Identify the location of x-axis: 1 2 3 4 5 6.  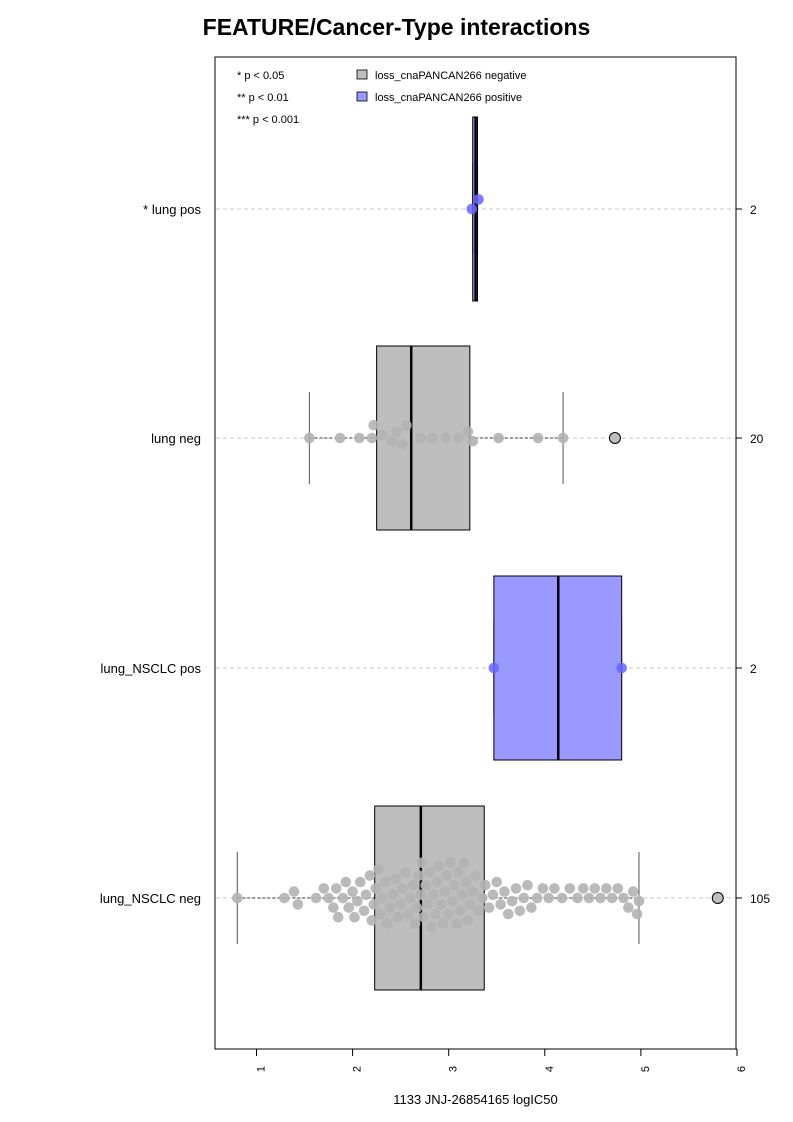
(502, 1060).